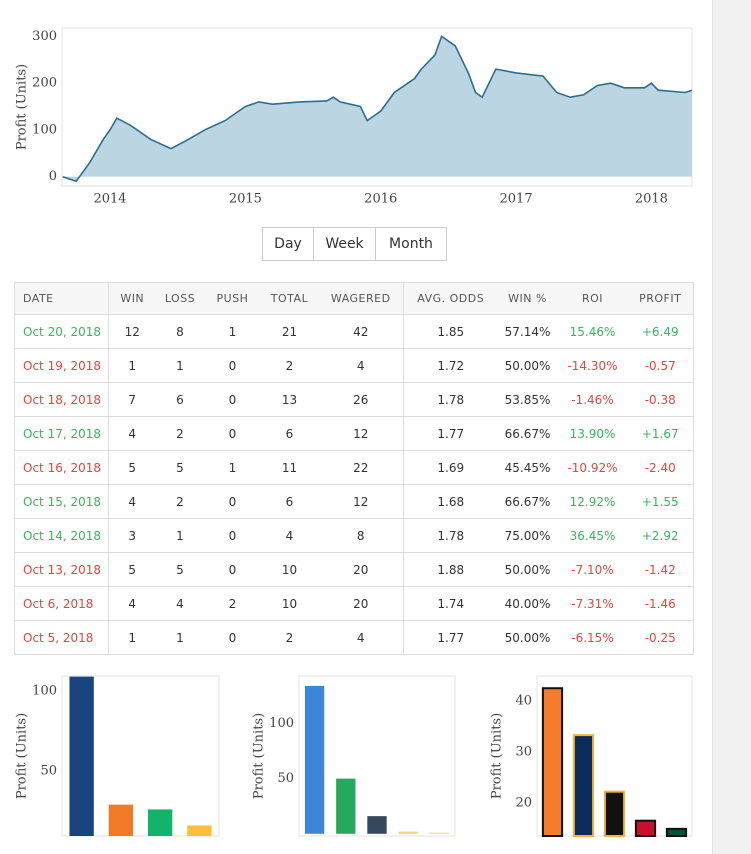 Image resolution: width=751 pixels, height=854 pixels. Describe the element at coordinates (660, 637) in the screenshot. I see `table-cell: -0.25` at that location.